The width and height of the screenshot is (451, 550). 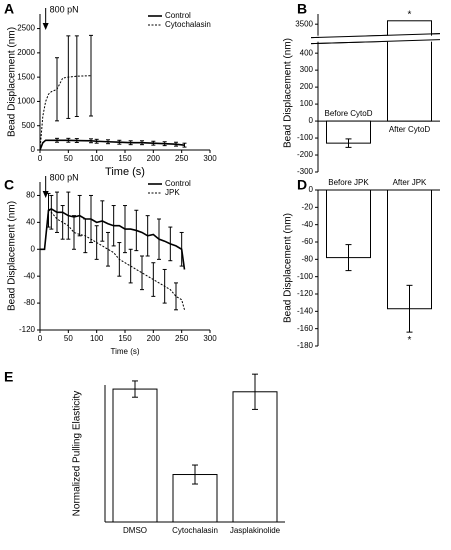 What do you see at coordinates (305, 328) in the screenshot?
I see `y-tick-label: -160` at bounding box center [305, 328].